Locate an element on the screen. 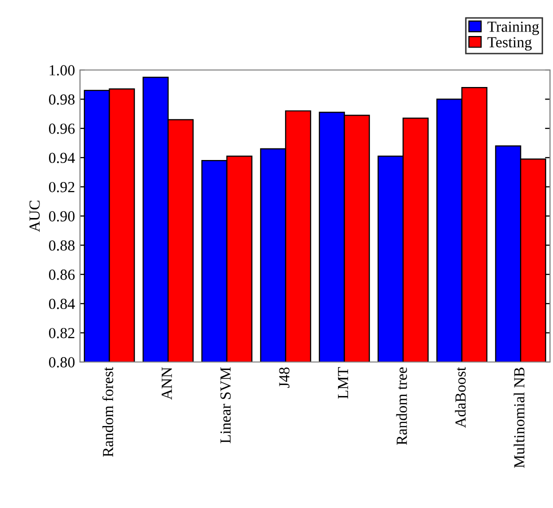 The height and width of the screenshot is (508, 553). y-tick-label: 0.88 is located at coordinates (61, 245).